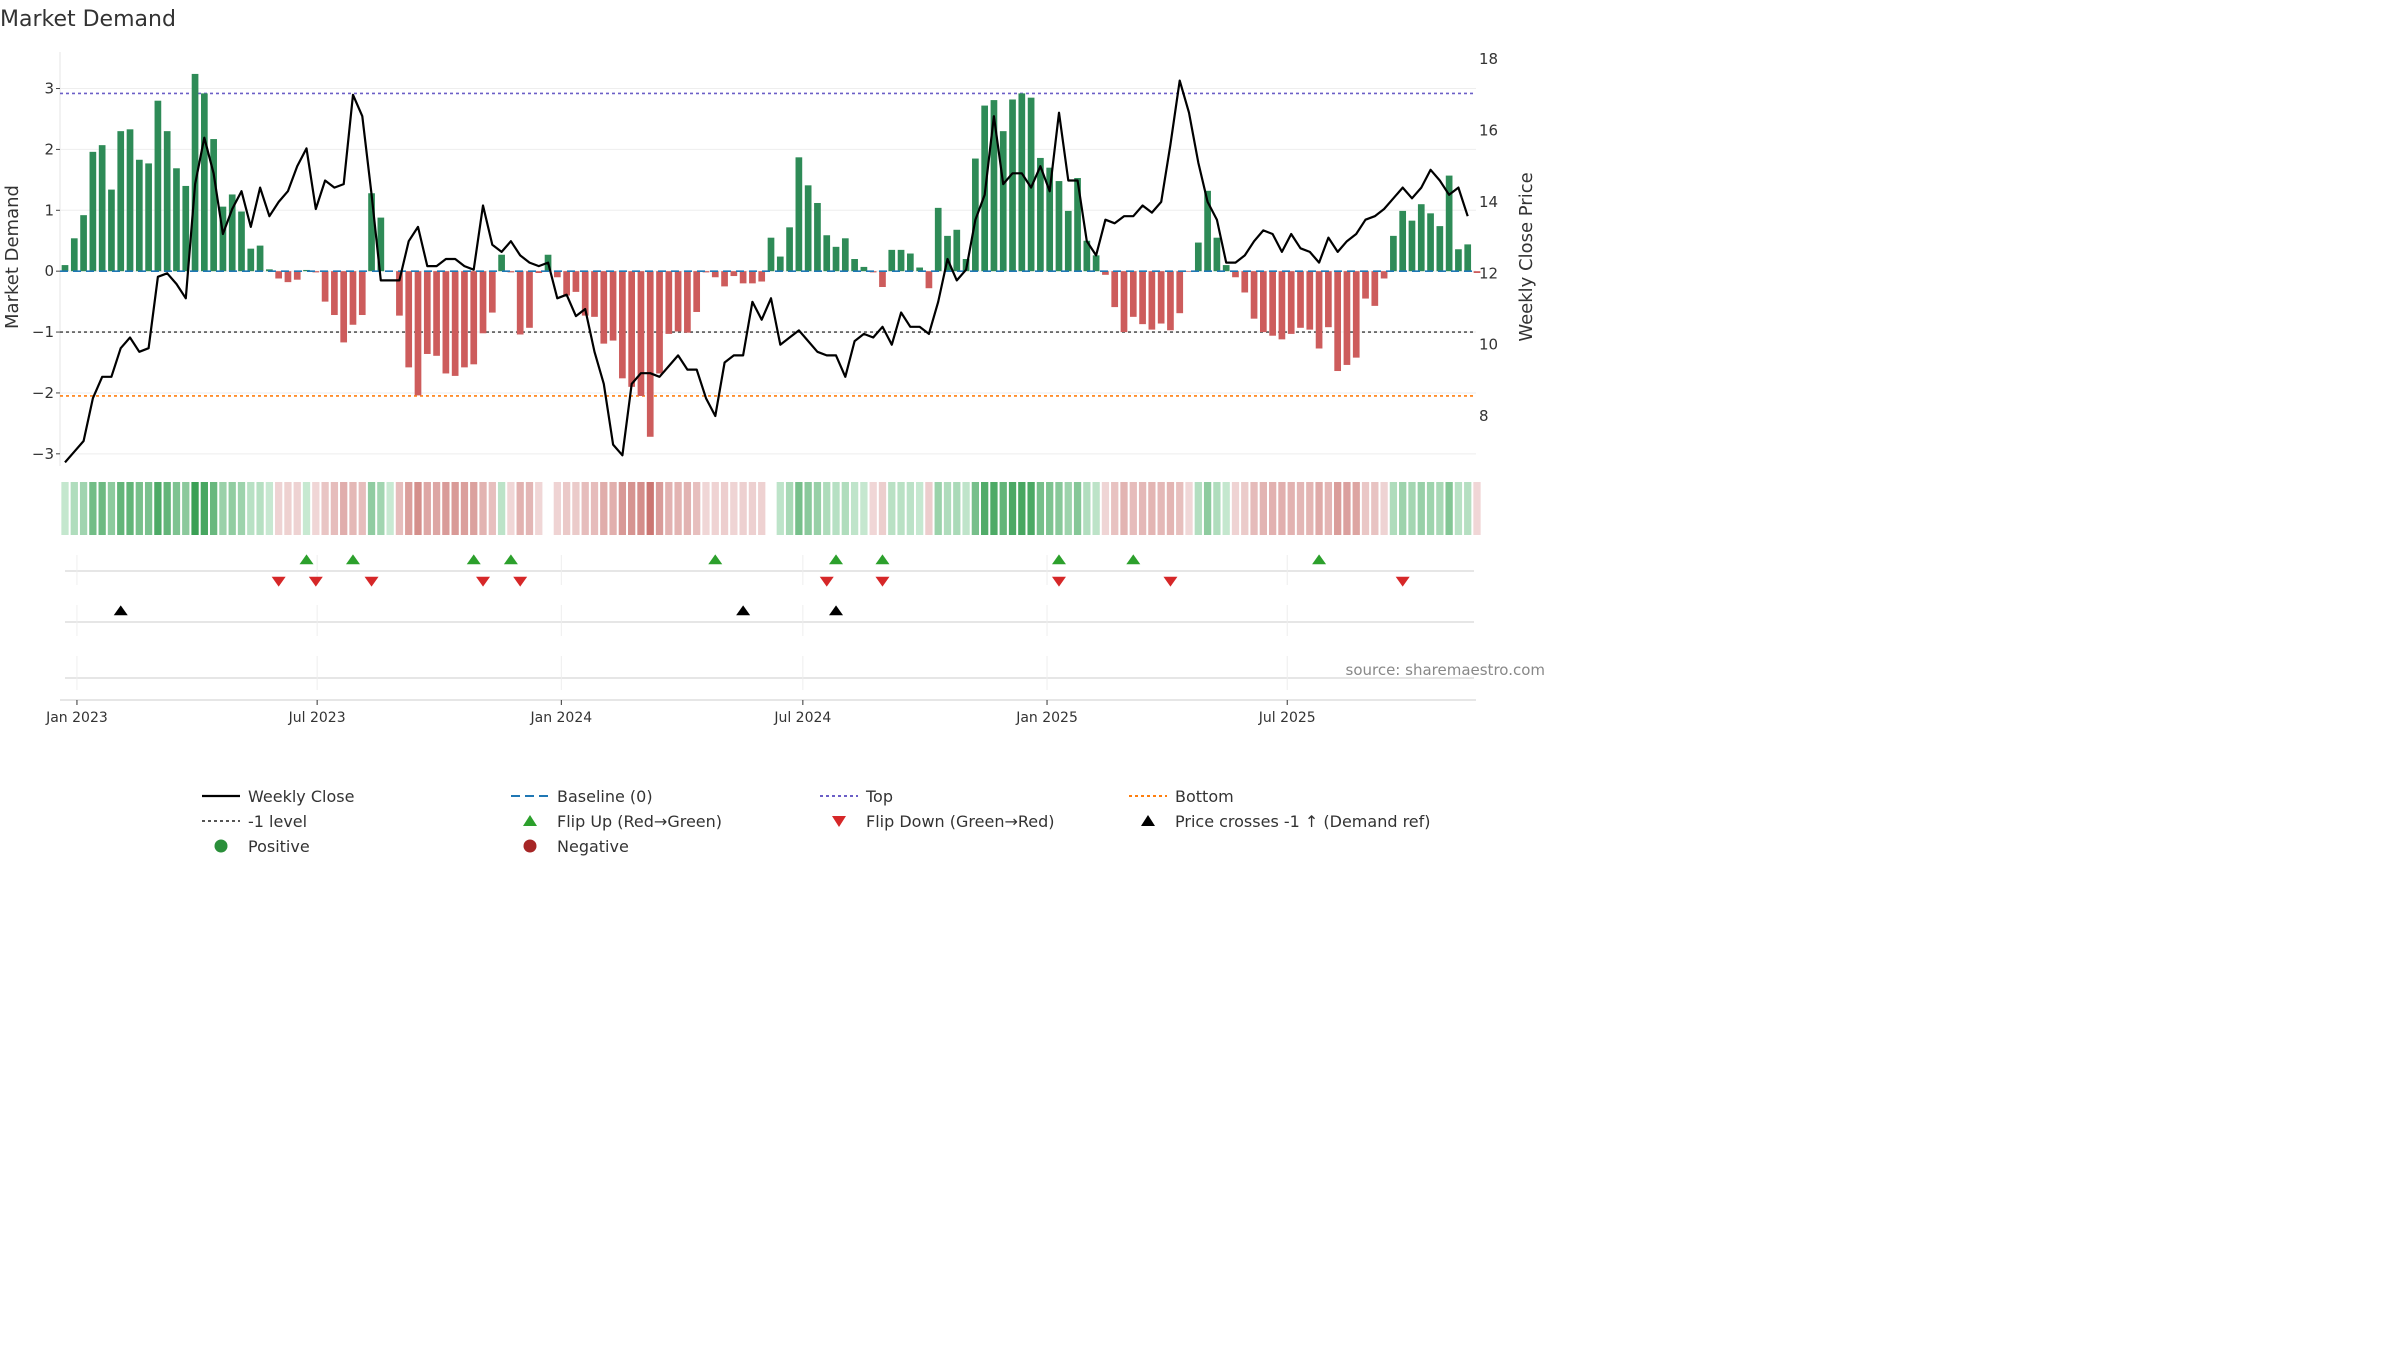 The height and width of the screenshot is (1350, 2400). Describe the element at coordinates (279, 846) in the screenshot. I see `legend-label: Positive` at that location.